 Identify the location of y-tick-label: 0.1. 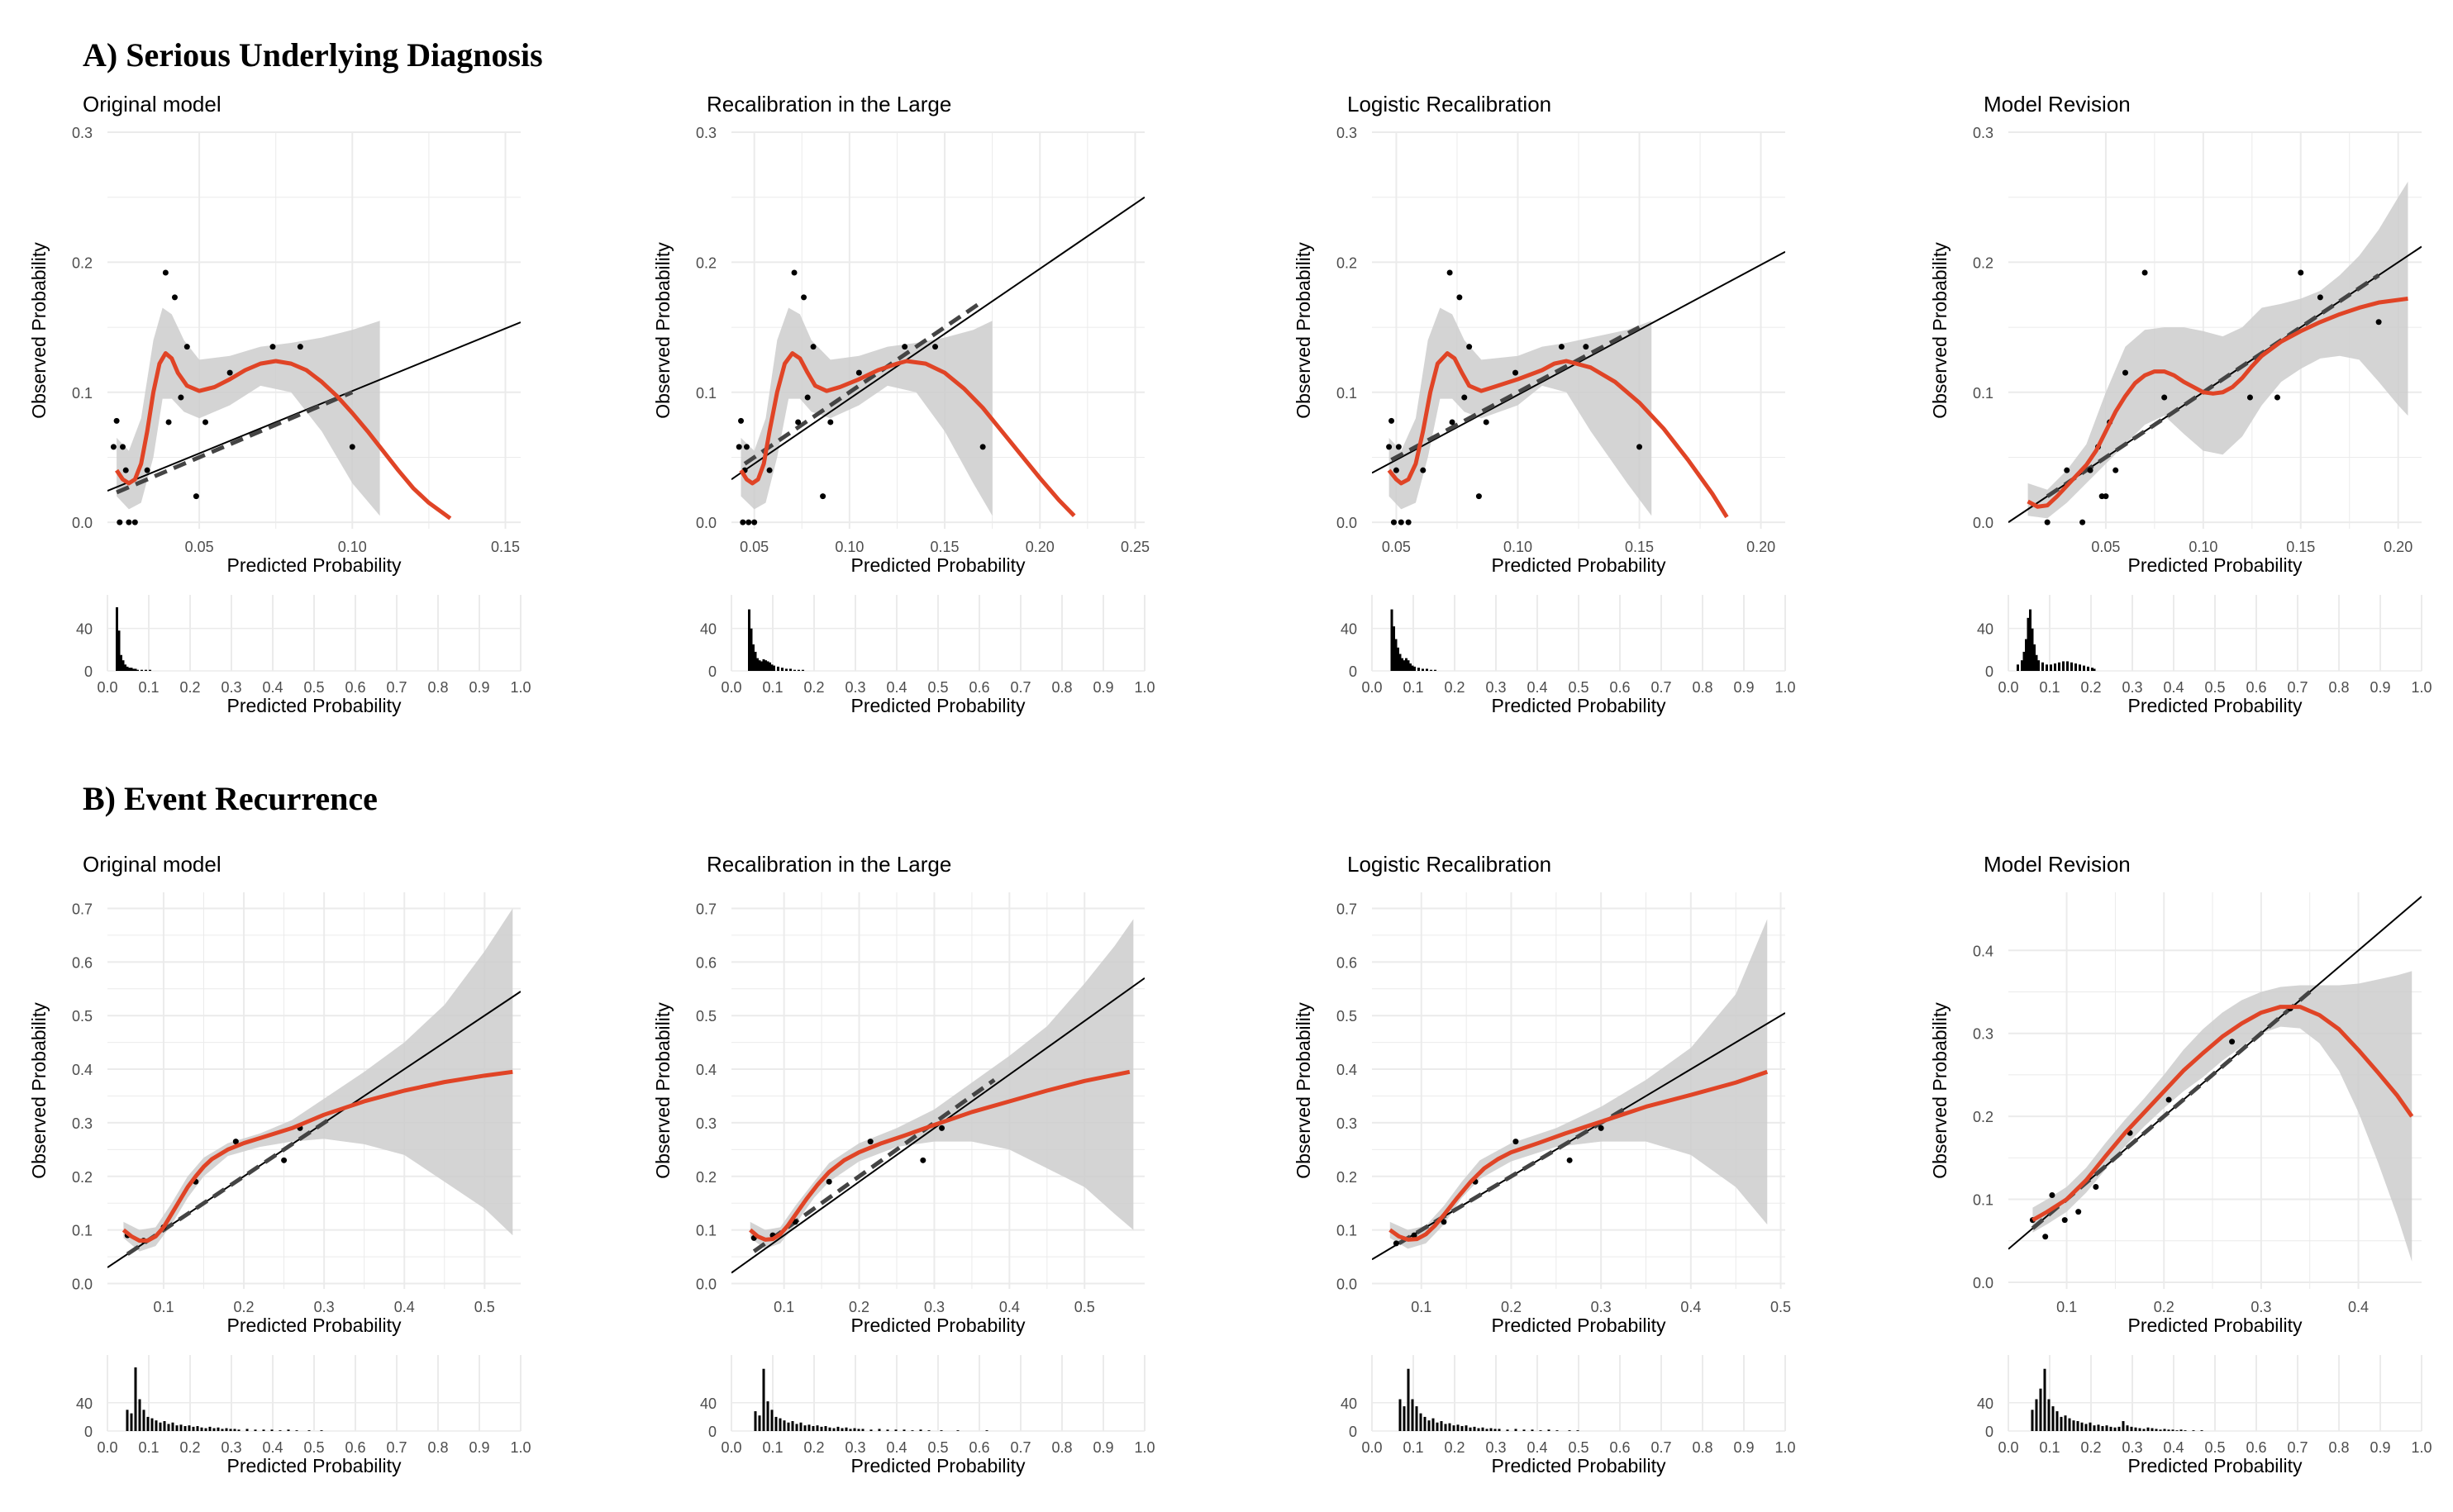
(82, 393).